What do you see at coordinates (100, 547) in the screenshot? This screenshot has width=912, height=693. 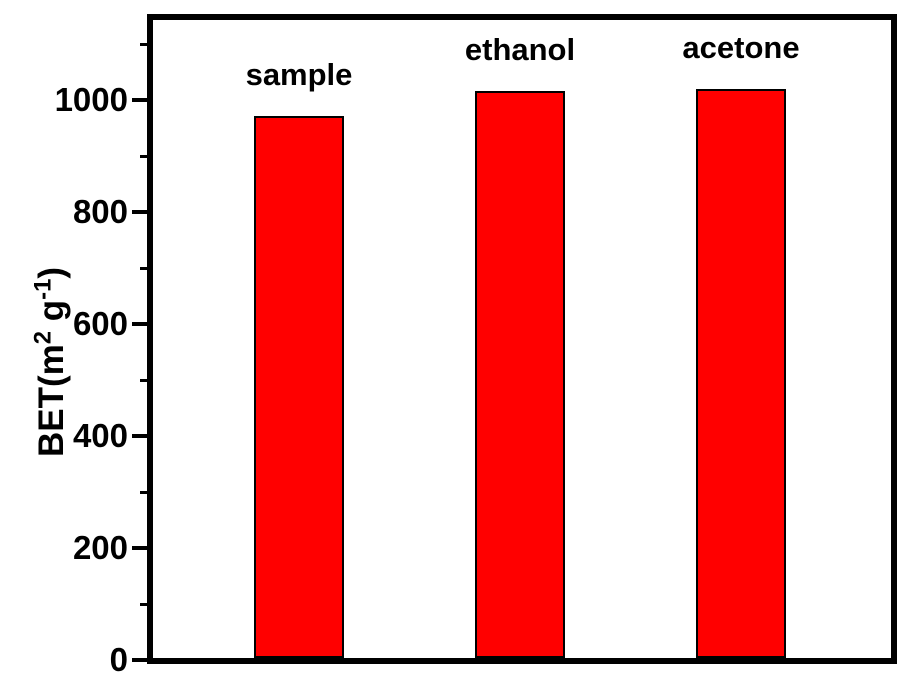 I see `y-axis-tick-label: 200` at bounding box center [100, 547].